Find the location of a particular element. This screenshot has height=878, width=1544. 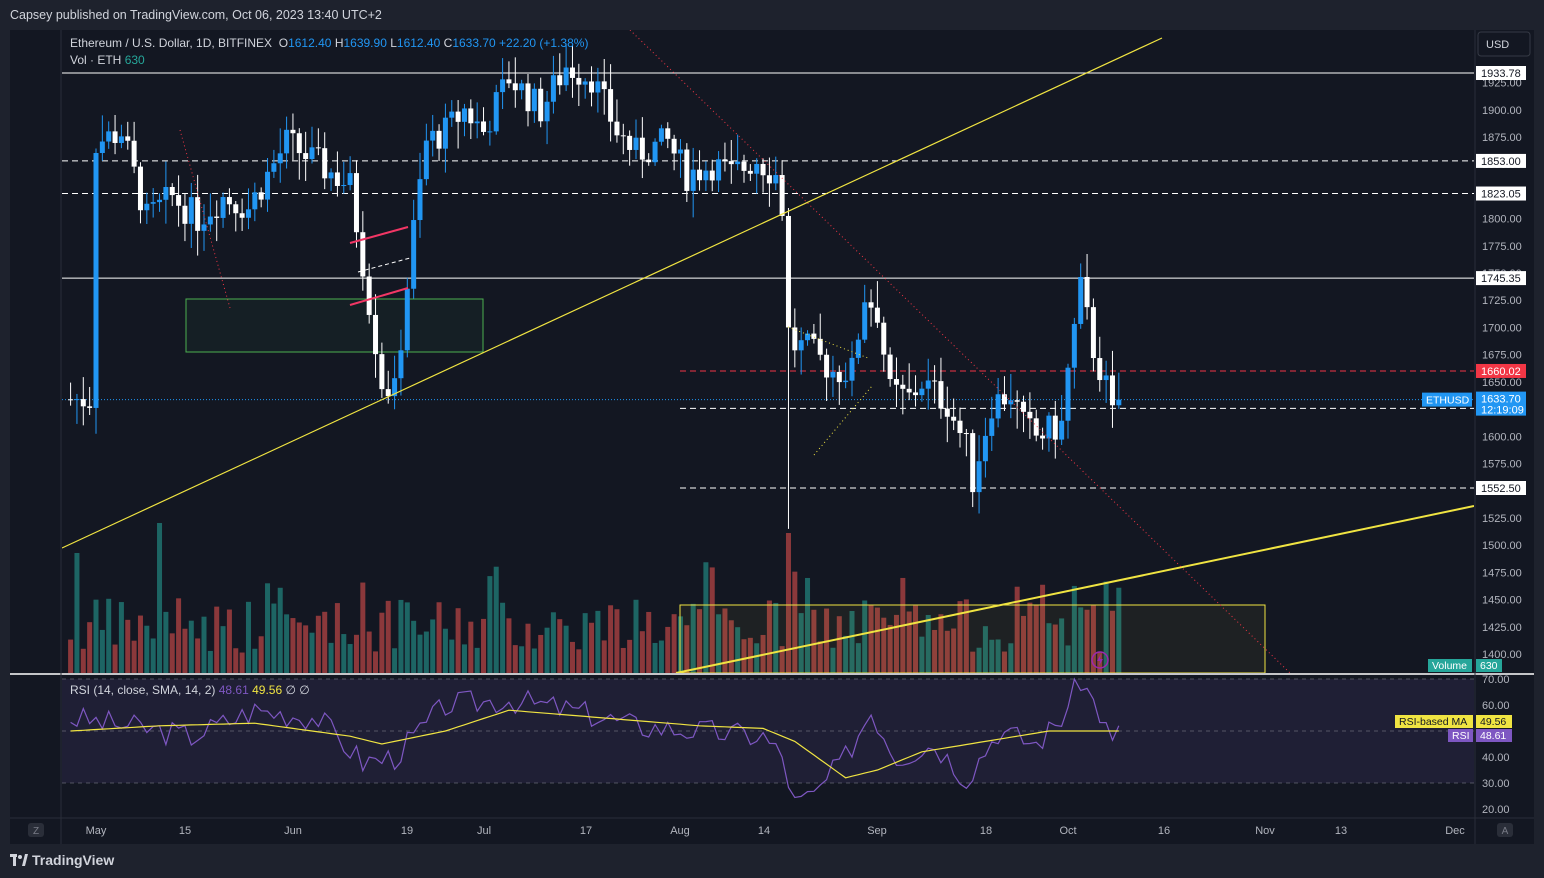

tradingview-logo-icon is located at coordinates (19, 859).